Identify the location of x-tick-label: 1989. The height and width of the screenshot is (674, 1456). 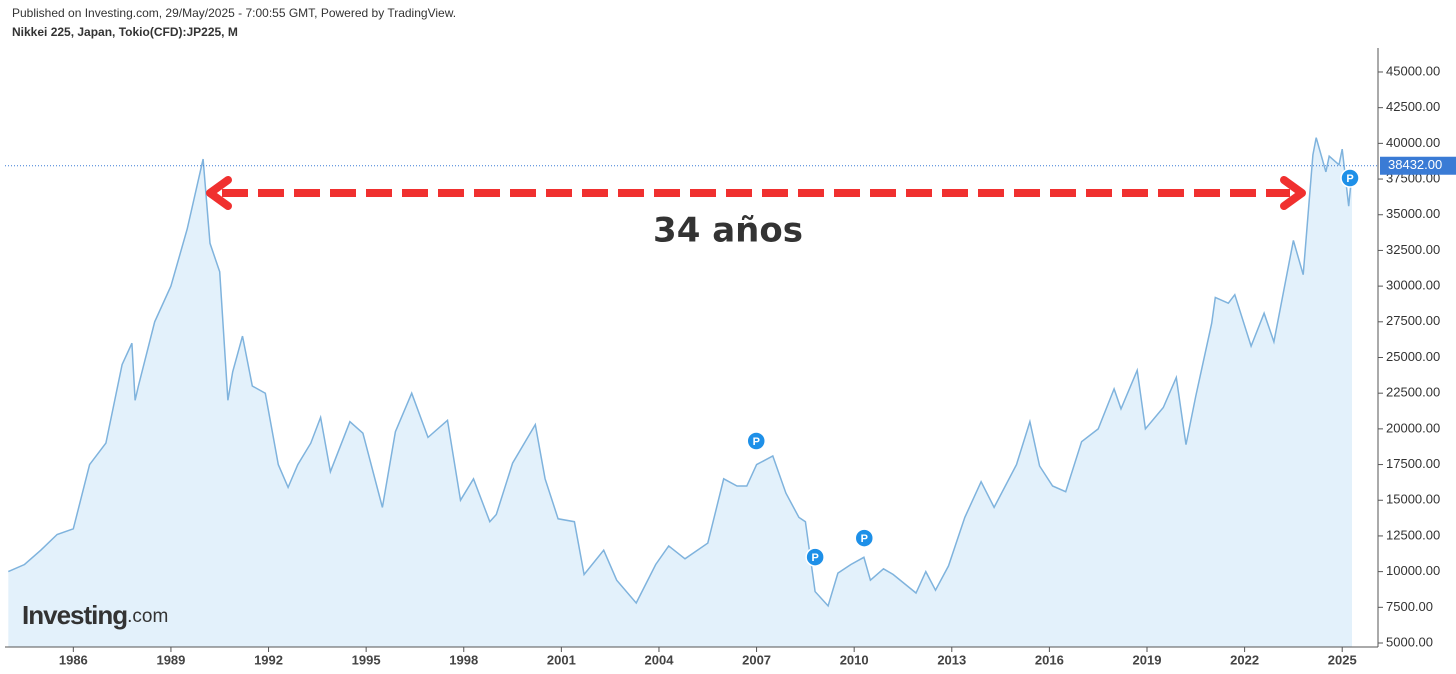
(170, 659).